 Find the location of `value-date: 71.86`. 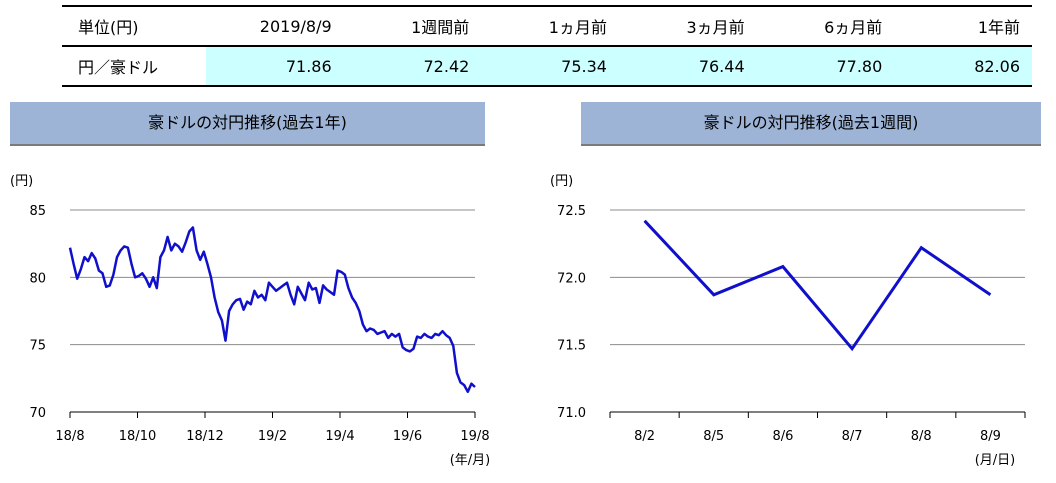

value-date: 71.86 is located at coordinates (275, 66).